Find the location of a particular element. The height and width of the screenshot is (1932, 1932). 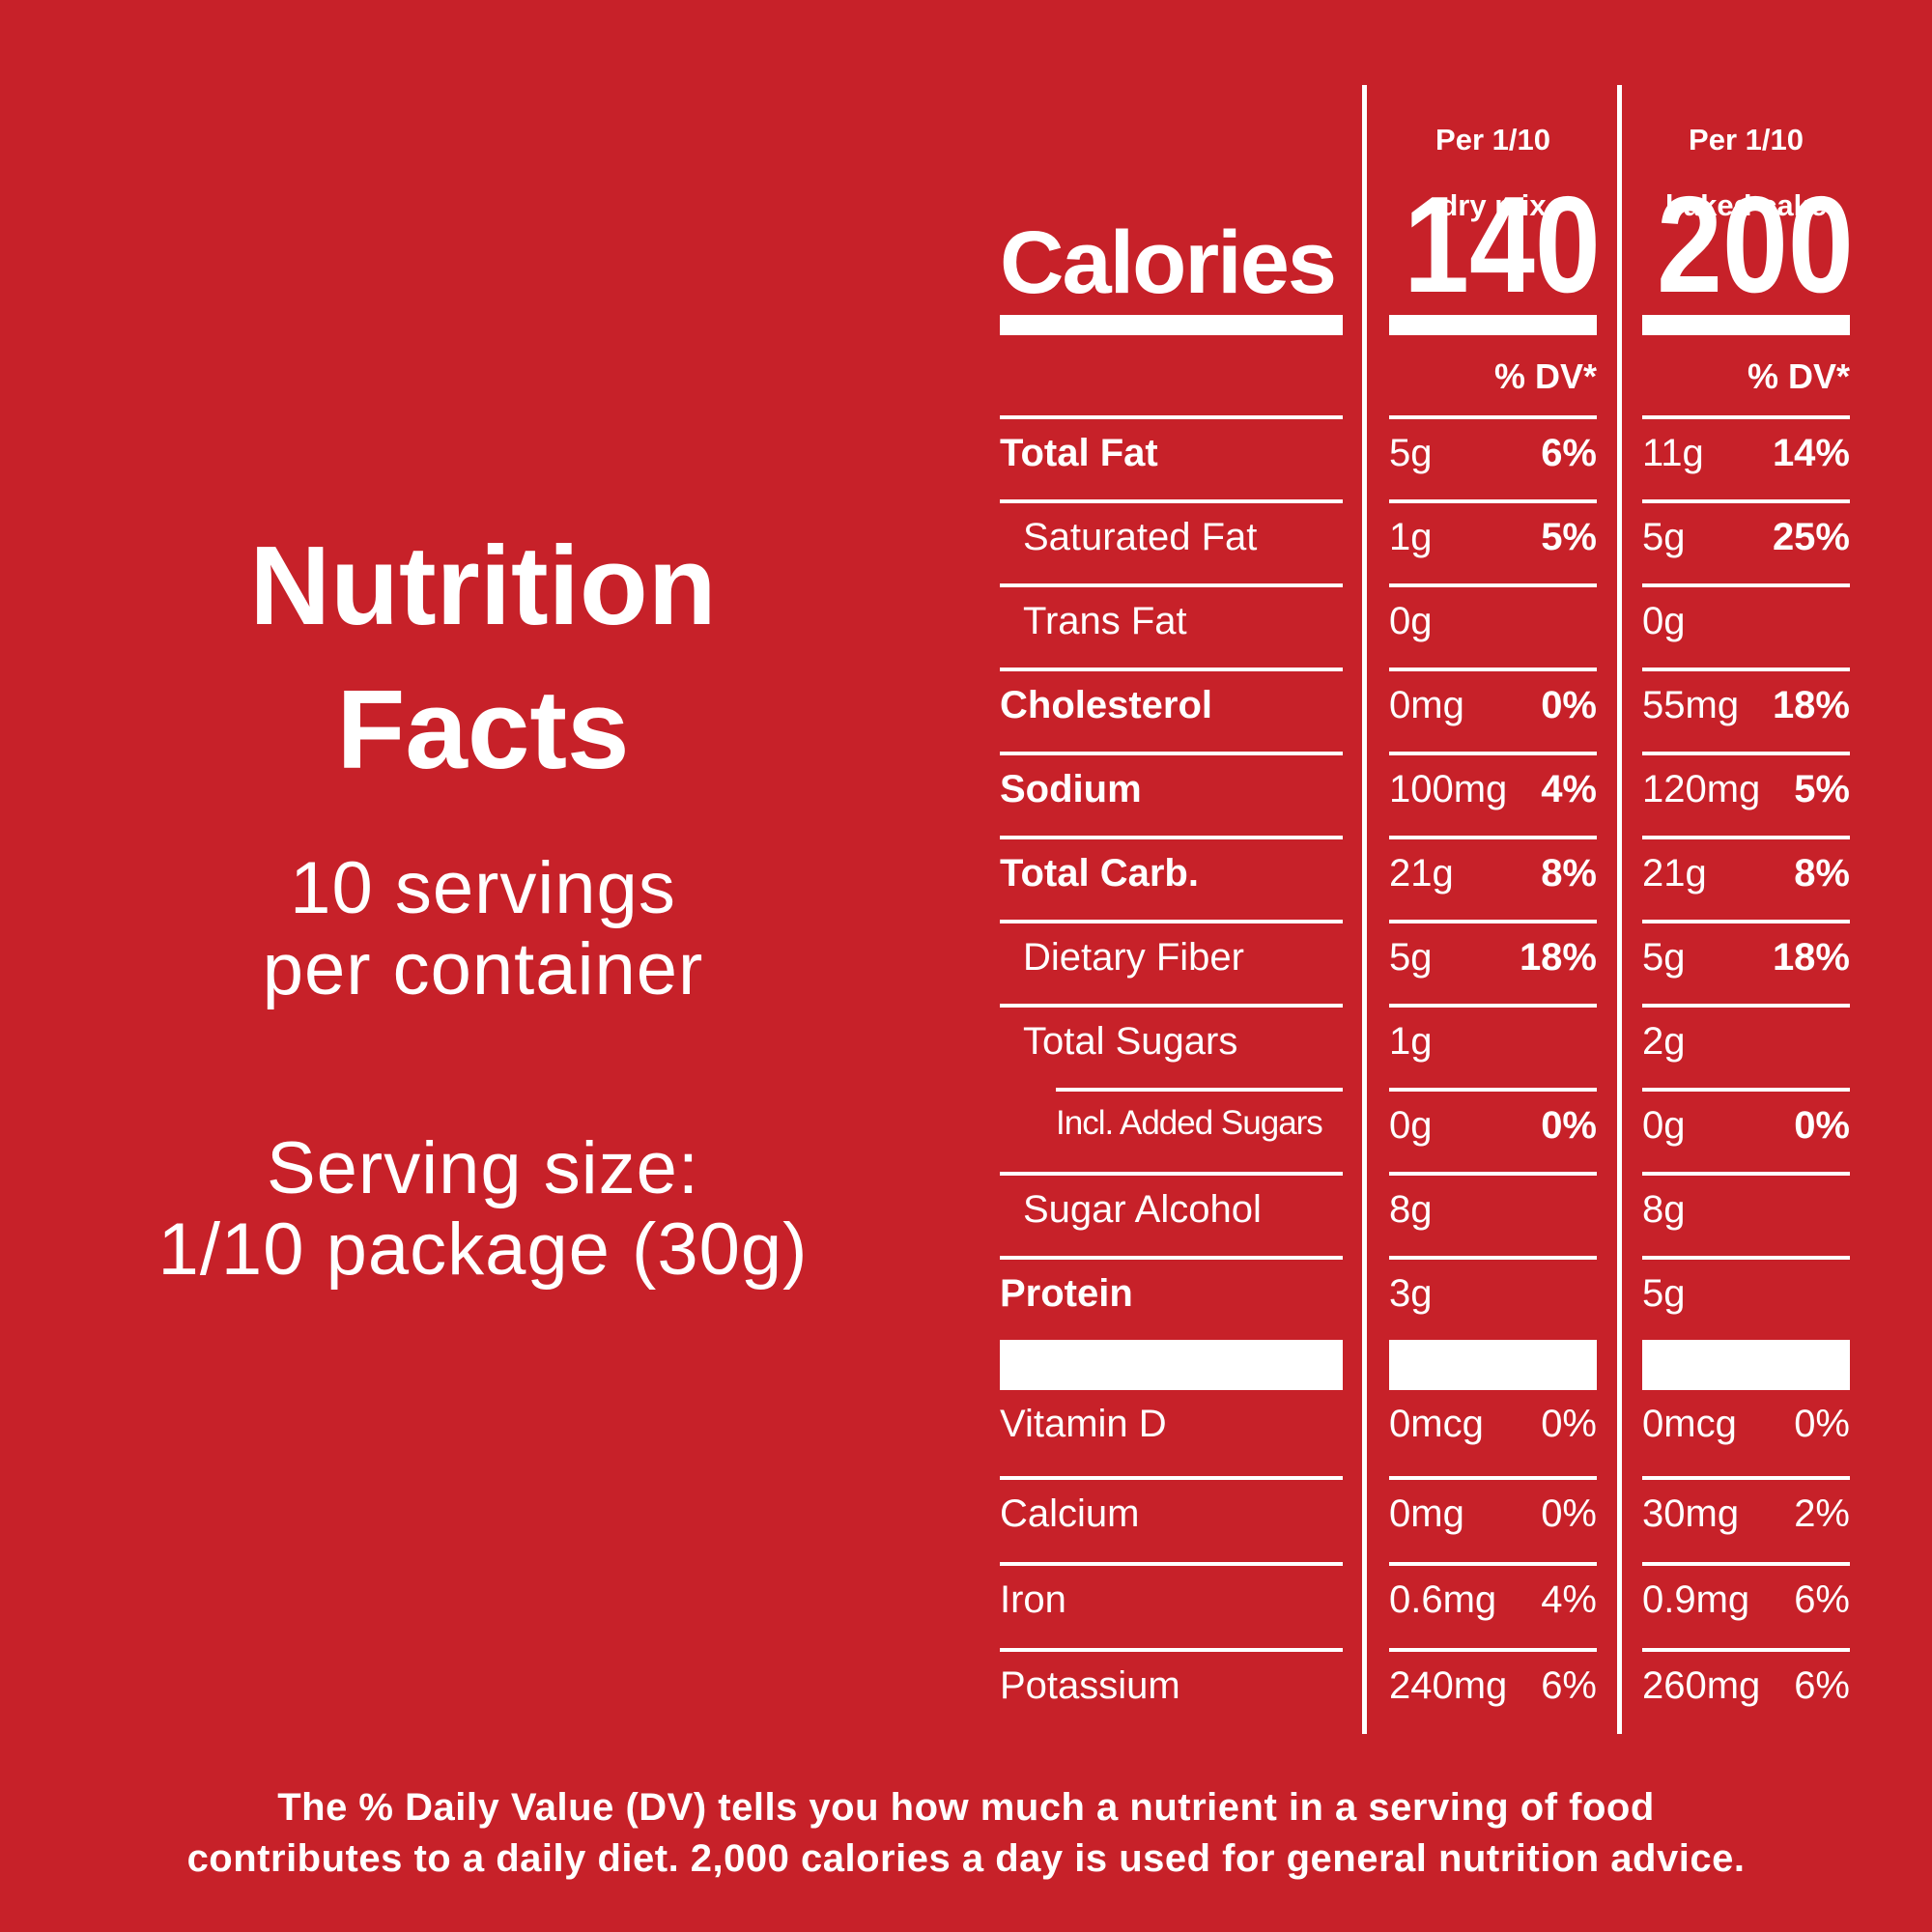

nutrient-percent-dv-baked-cake: 0% is located at coordinates (1822, 1125).